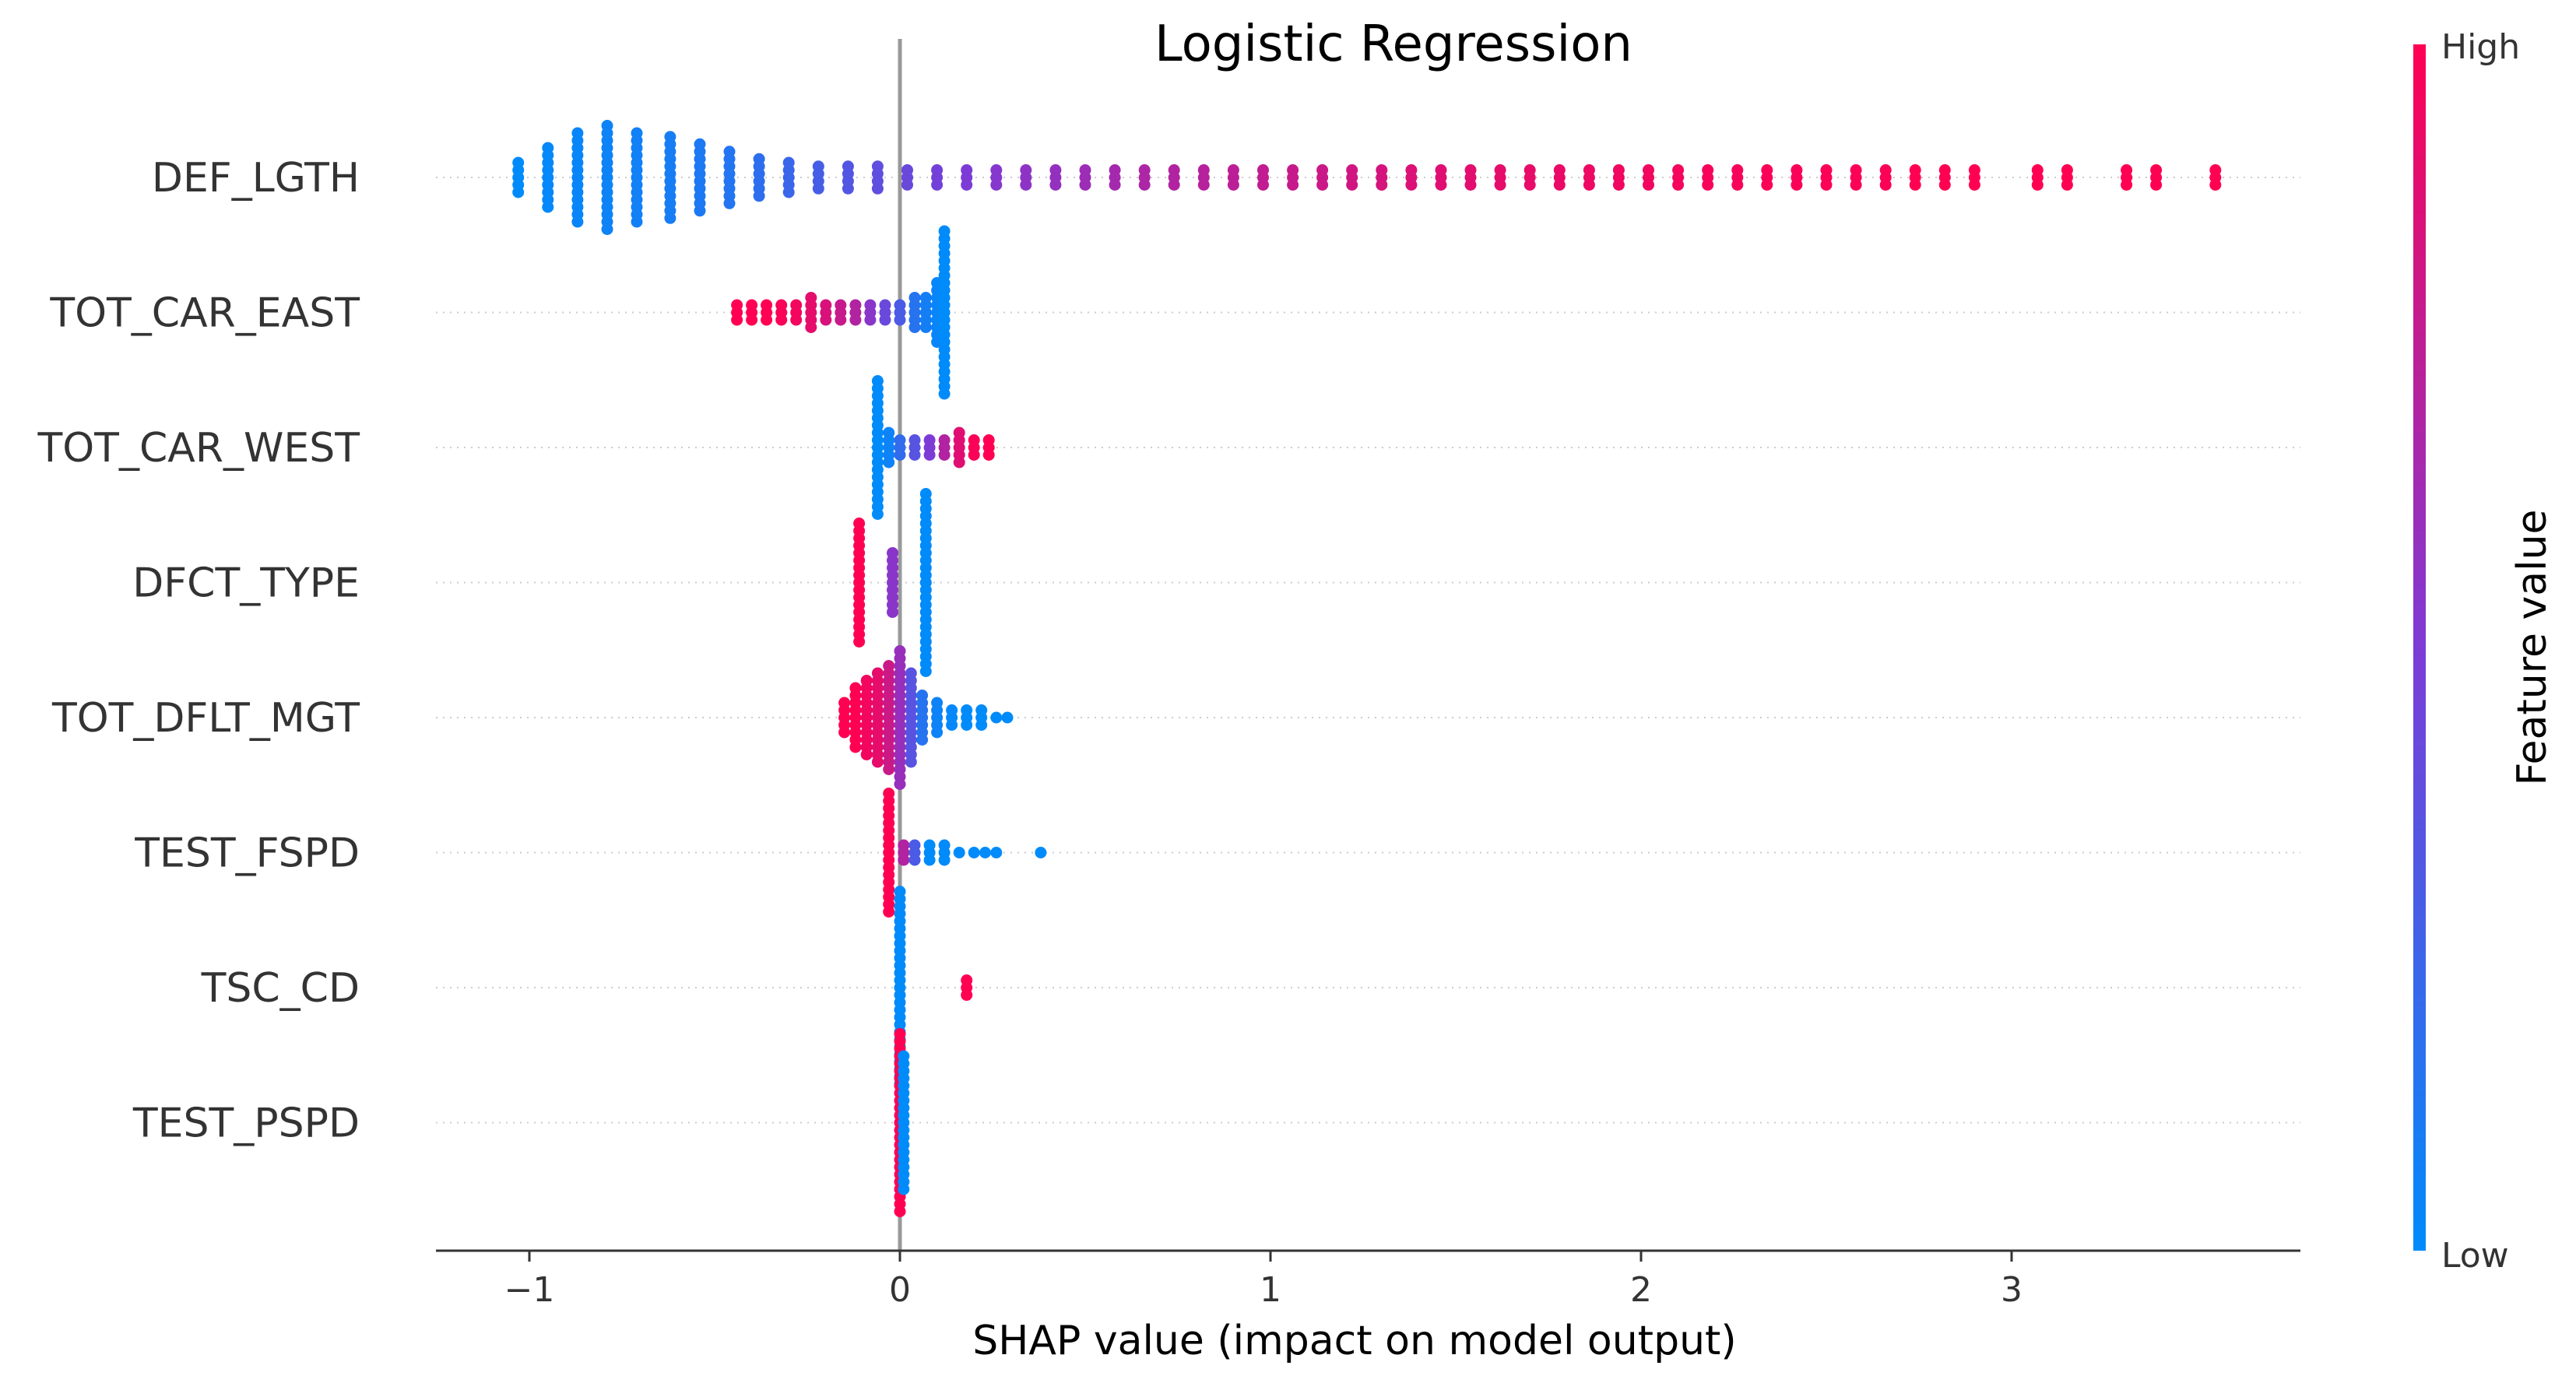 Image resolution: width=2576 pixels, height=1383 pixels. I want to click on colorbar-title: Feature value, so click(2532, 647).